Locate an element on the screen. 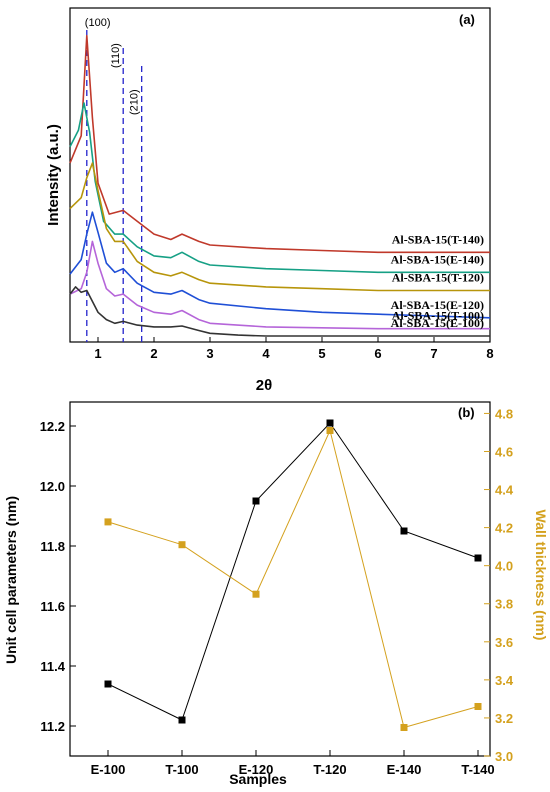  panel-b-left-axis-title: Unit cell parameters (nm) is located at coordinates (11, 580).